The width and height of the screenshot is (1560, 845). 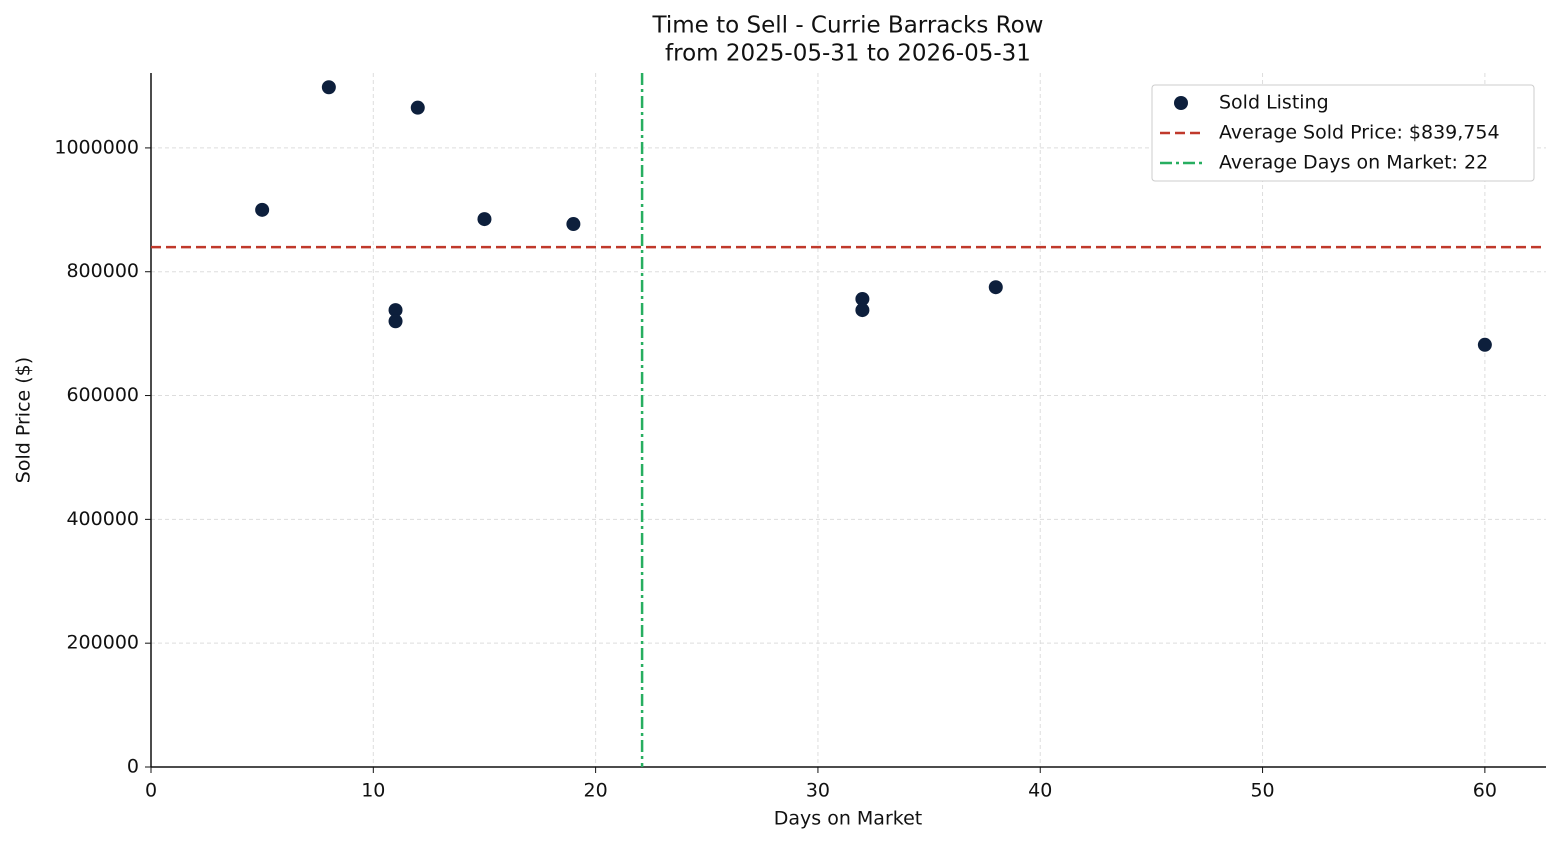 What do you see at coordinates (24, 420) in the screenshot?
I see `y-axis-label: Sold Price ($)` at bounding box center [24, 420].